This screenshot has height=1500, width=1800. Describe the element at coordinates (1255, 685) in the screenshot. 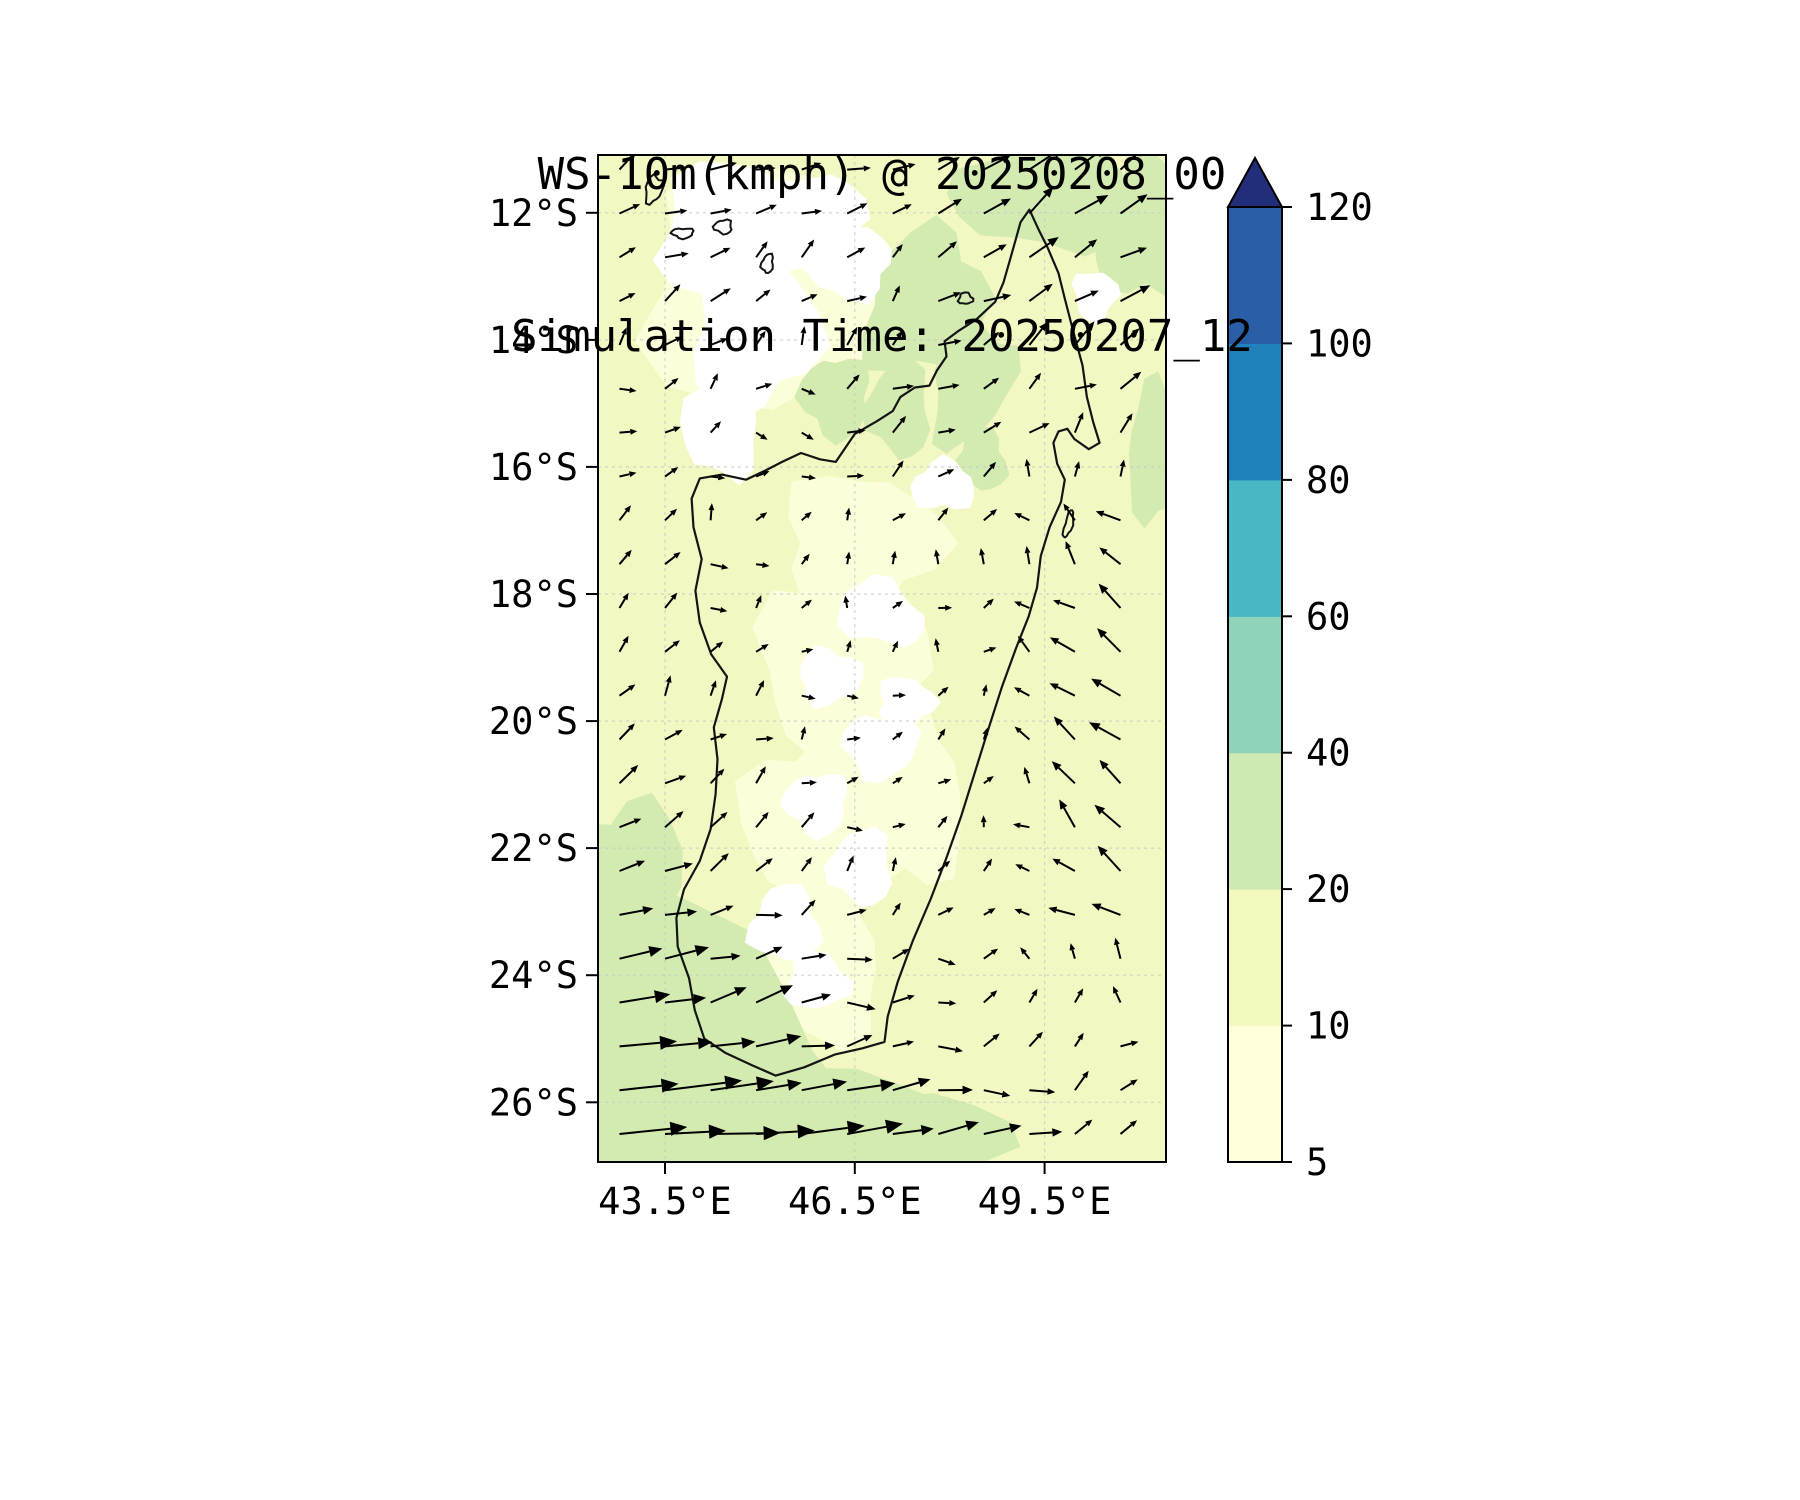

I see `colorbar-segment` at that location.